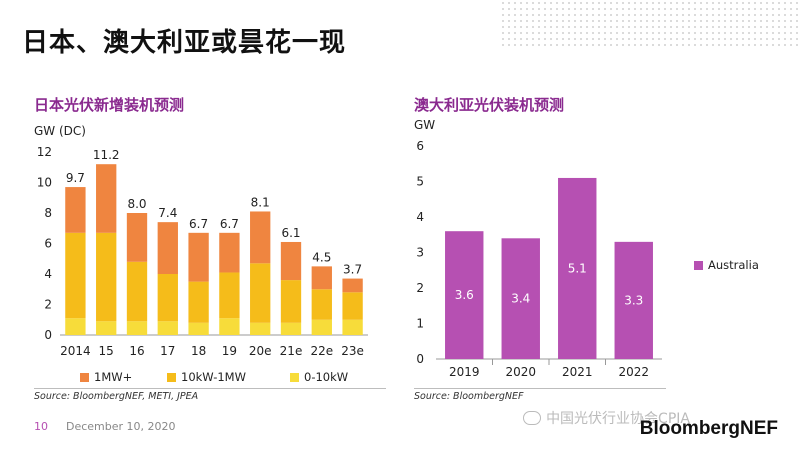  Describe the element at coordinates (198, 351) in the screenshot. I see `japan-x-tick-label: 18` at that location.